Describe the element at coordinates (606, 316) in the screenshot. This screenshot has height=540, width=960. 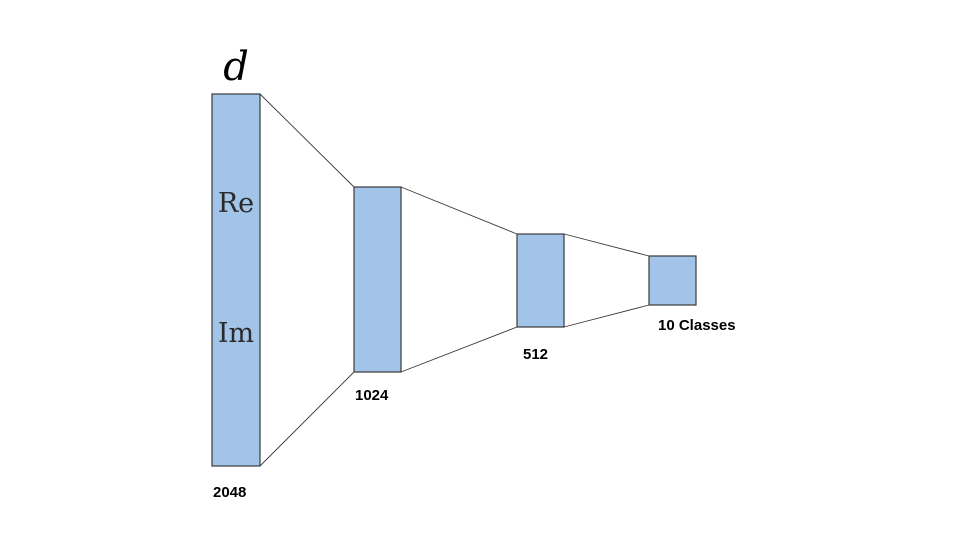
I see `connector-512-to-10-bottom` at that location.